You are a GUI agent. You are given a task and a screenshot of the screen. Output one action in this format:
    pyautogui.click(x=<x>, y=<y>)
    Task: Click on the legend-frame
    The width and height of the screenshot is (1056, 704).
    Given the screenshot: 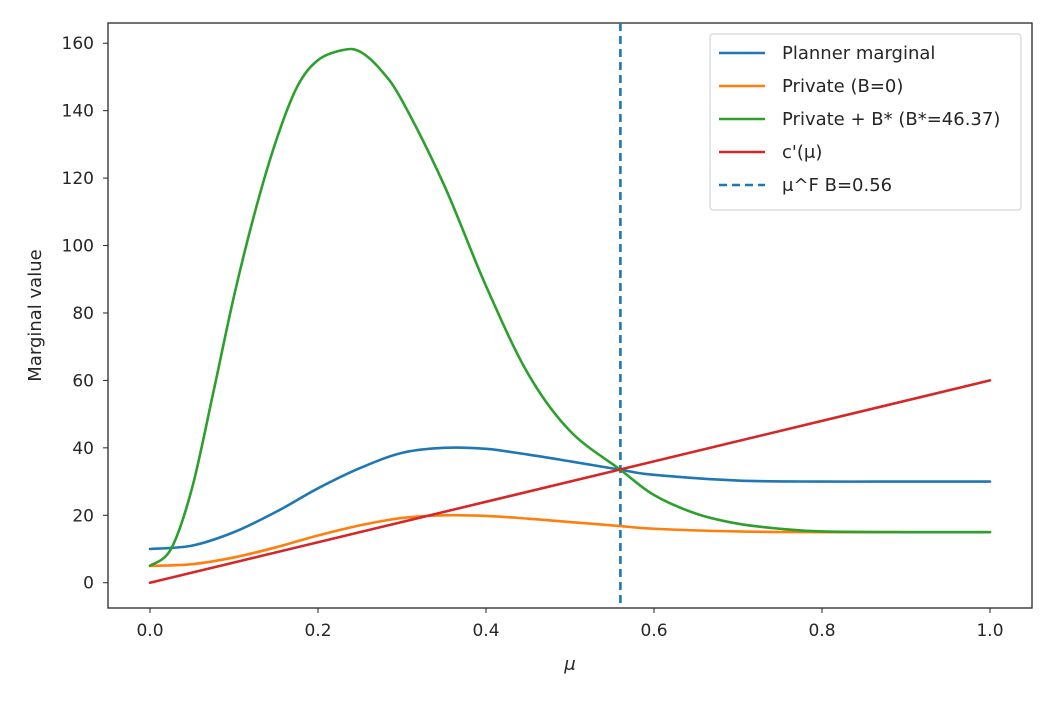 What is the action you would take?
    pyautogui.click(x=865, y=122)
    